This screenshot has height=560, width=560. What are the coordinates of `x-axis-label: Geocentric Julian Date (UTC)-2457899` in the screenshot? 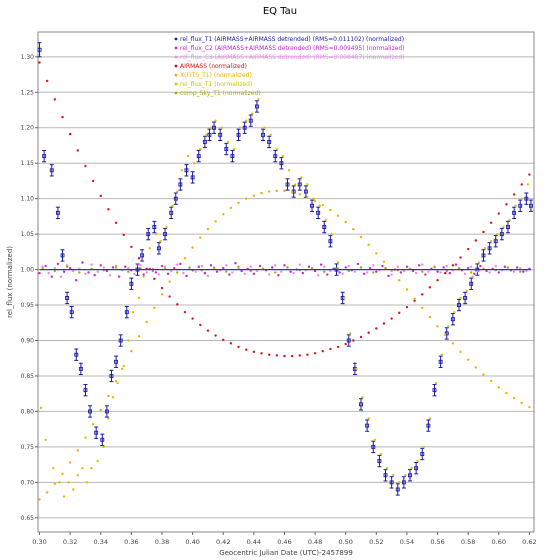 It's located at (286, 553).